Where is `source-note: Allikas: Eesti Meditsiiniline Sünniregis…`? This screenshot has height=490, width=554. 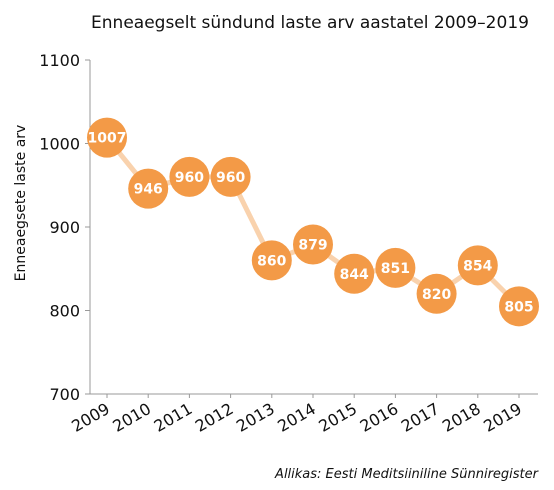
source-note: Allikas: Eesti Meditsiiniline Sünniregis… is located at coordinates (407, 474).